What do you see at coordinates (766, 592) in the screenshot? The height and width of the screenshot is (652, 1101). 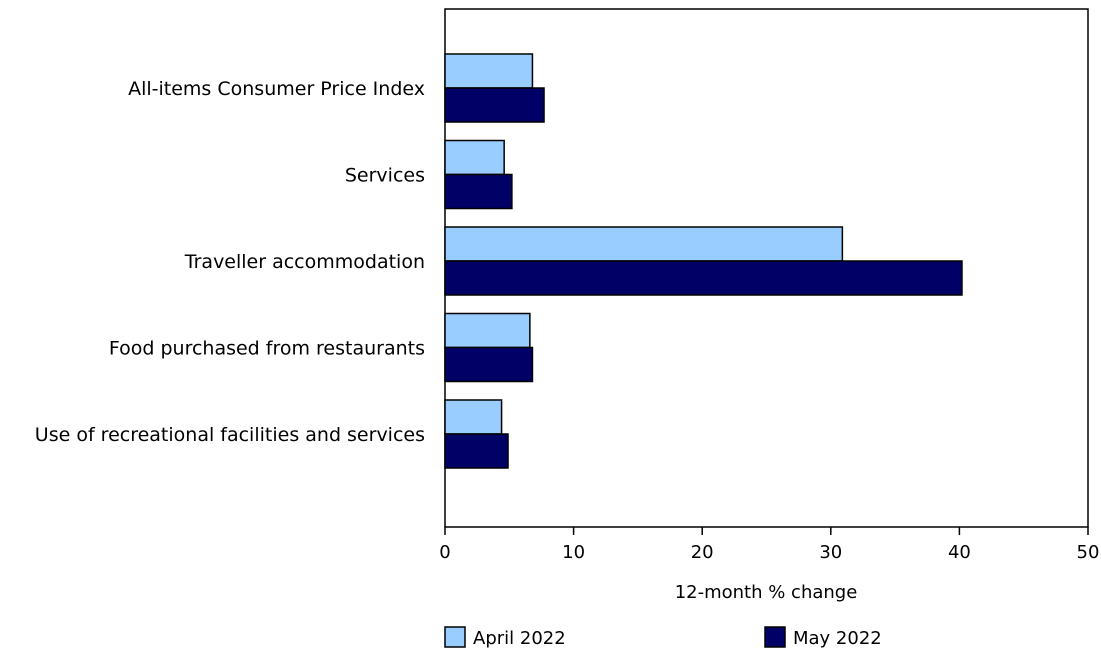 I see `x-axis-title: 12-month % change` at bounding box center [766, 592].